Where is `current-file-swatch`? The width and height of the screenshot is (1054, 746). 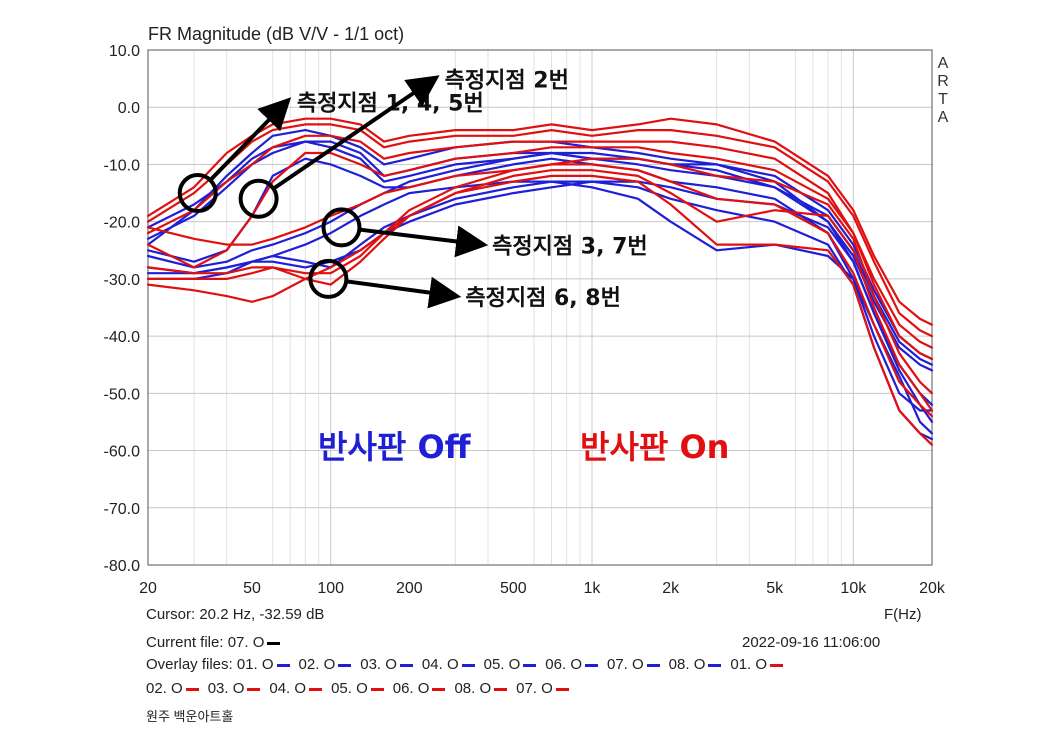
current-file-swatch is located at coordinates (274, 643).